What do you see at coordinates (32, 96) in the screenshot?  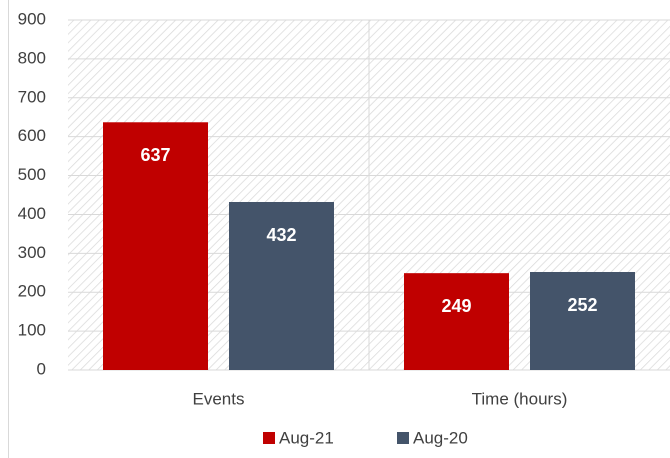 I see `y-tick-label: 700` at bounding box center [32, 96].